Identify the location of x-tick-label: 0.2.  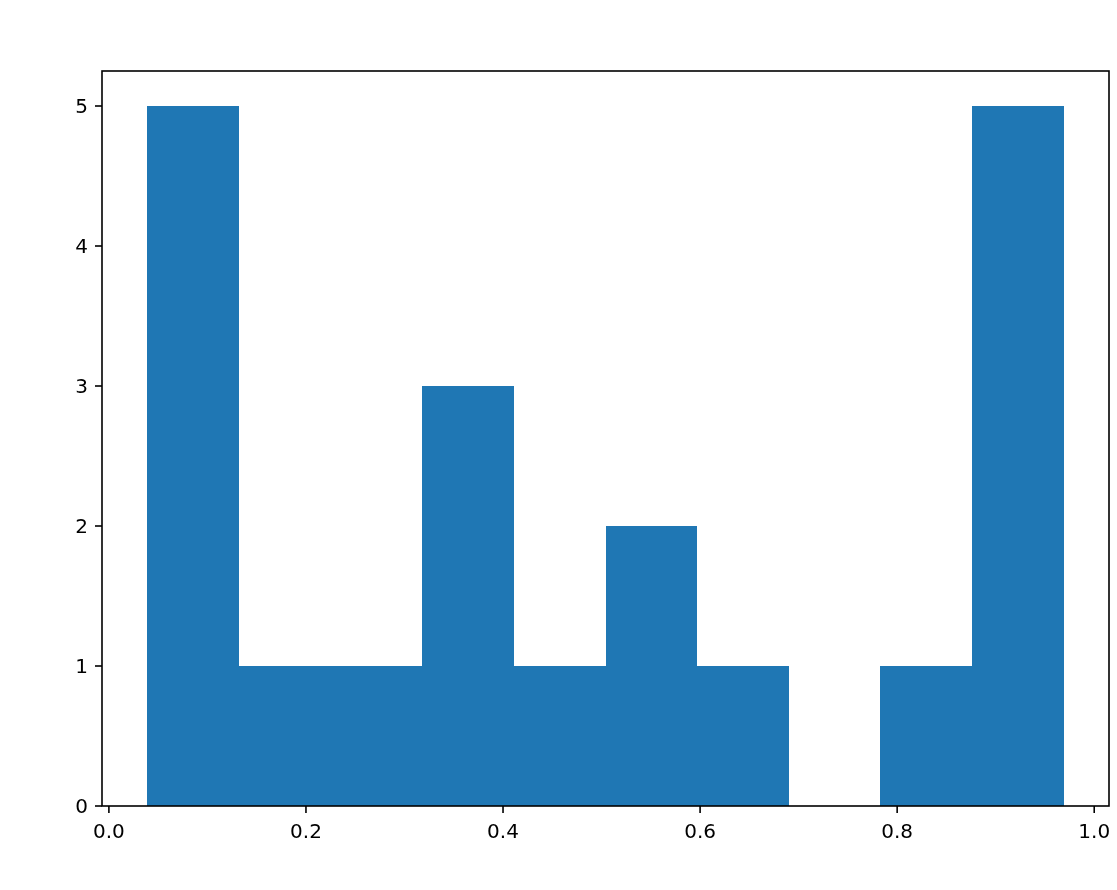
(306, 831).